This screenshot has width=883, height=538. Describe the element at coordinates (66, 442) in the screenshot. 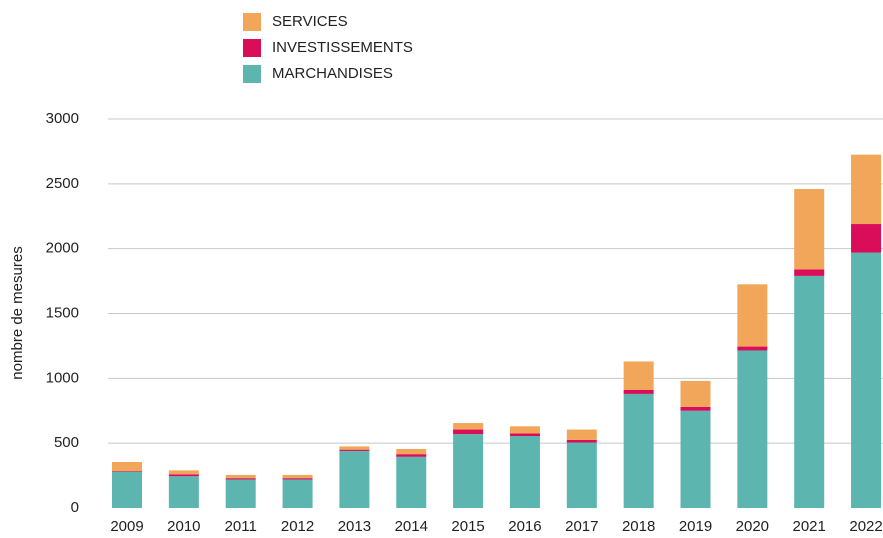

I see `y-tick-label: 500` at that location.